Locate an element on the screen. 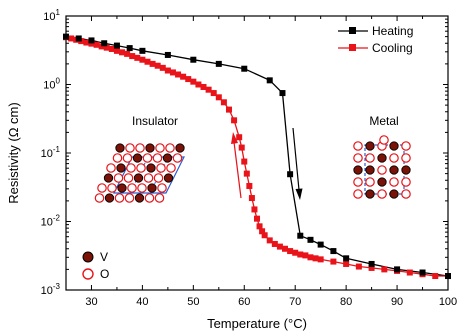 The image size is (460, 335). metal-lattice-diagram is located at coordinates (382, 167).